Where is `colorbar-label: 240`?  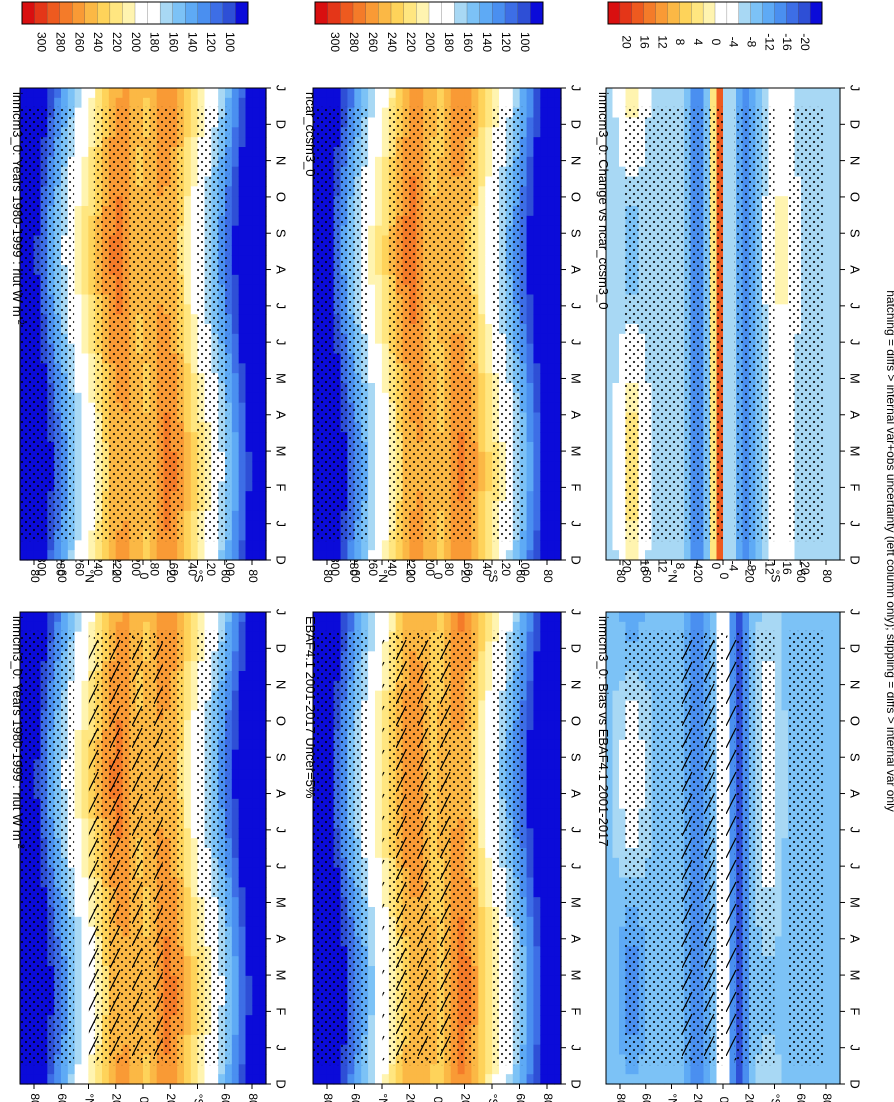 colorbar-label: 240 is located at coordinates (98, 42).